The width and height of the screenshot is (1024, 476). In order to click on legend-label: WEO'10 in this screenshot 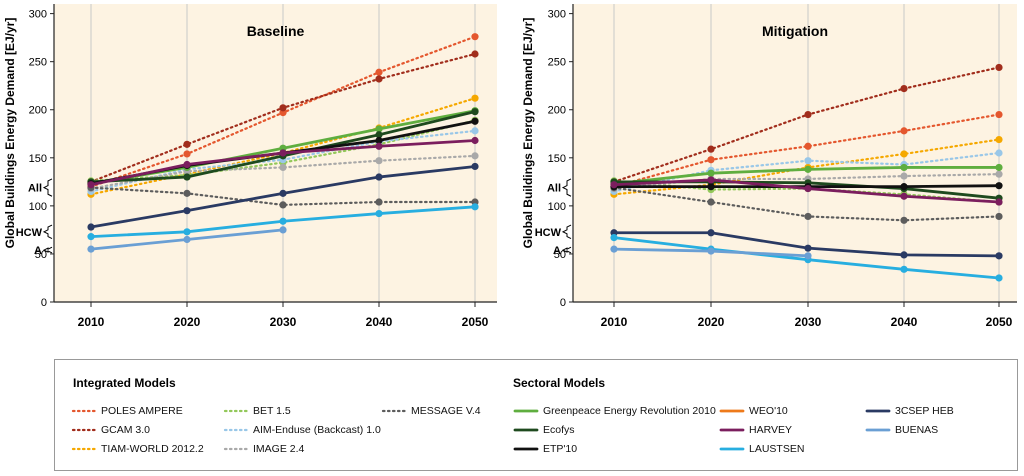, I will do `click(768, 411)`.